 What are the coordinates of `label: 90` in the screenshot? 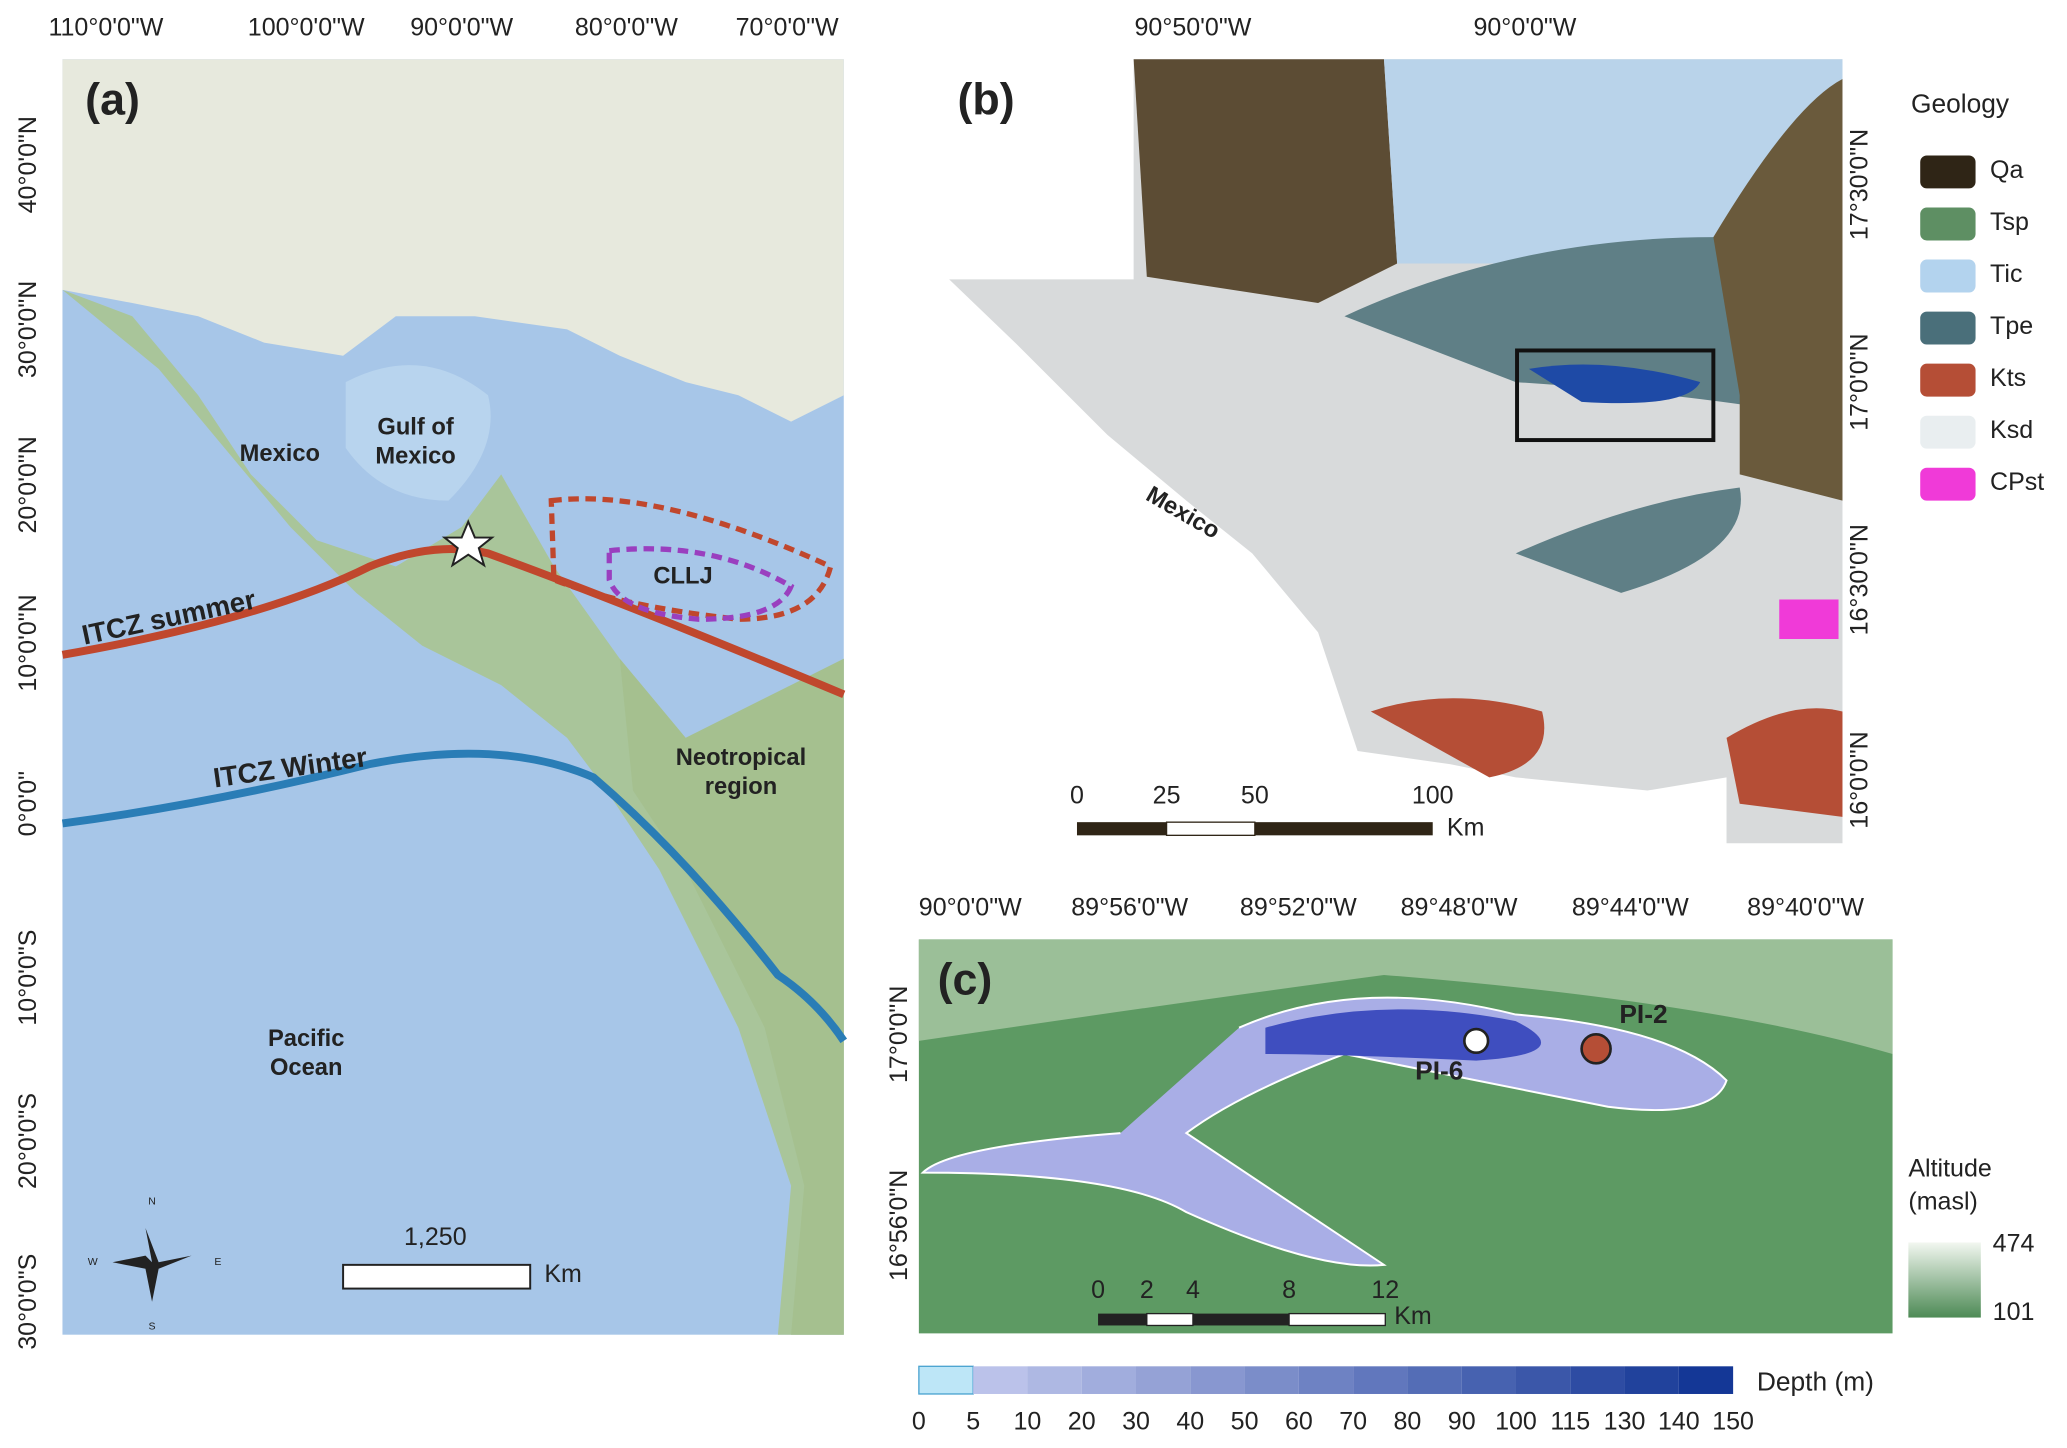 It's located at (1462, 1422).